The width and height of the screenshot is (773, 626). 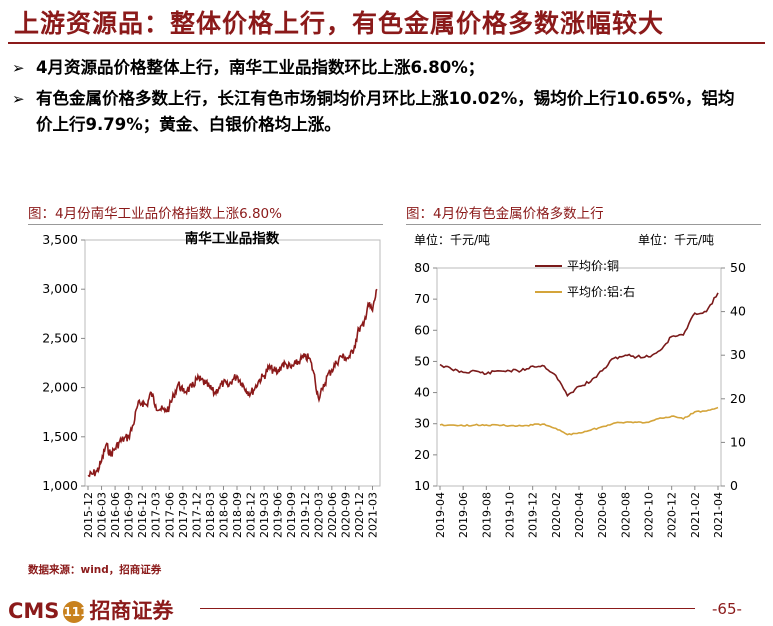 I want to click on chart1-xtick-label: 2017-06, so click(x=169, y=515).